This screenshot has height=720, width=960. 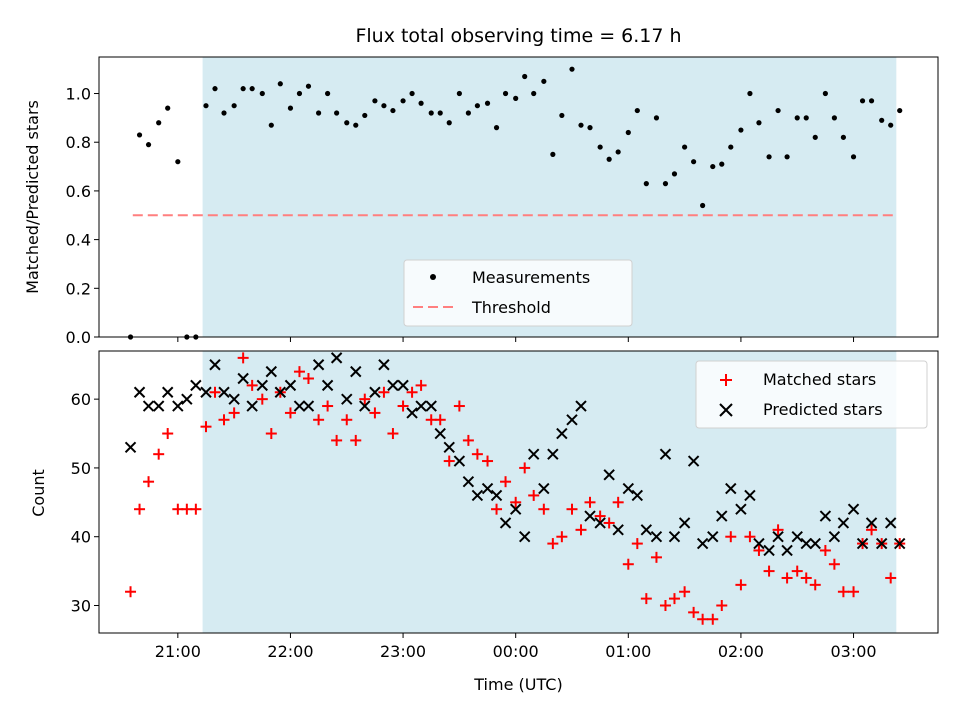 What do you see at coordinates (81, 468) in the screenshot?
I see `y-tick-label: 50` at bounding box center [81, 468].